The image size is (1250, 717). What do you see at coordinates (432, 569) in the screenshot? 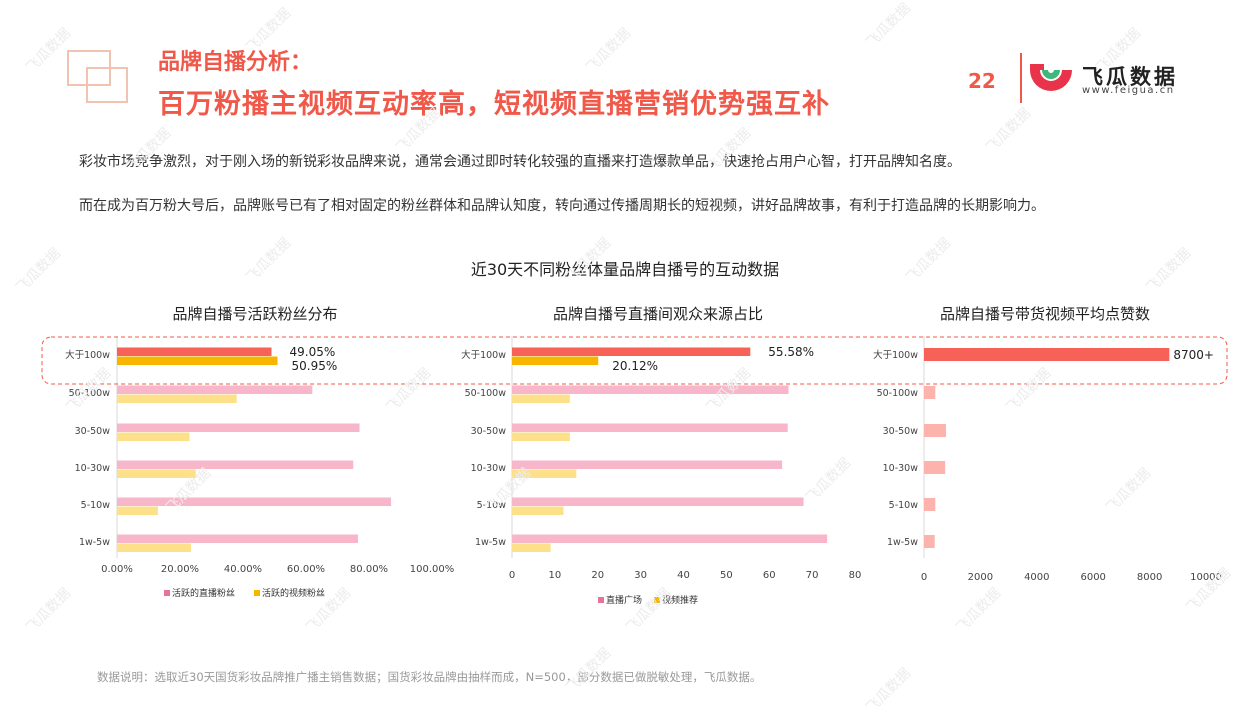
I see `chart-1-tick-label: 100.00%` at bounding box center [432, 569].